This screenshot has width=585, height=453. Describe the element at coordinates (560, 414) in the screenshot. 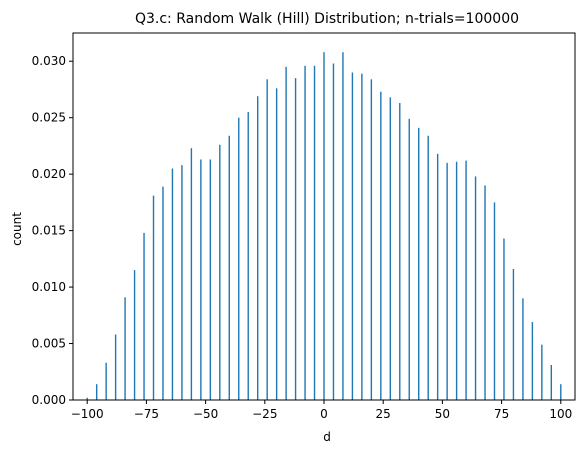

I see `x-tick-label: 100` at that location.